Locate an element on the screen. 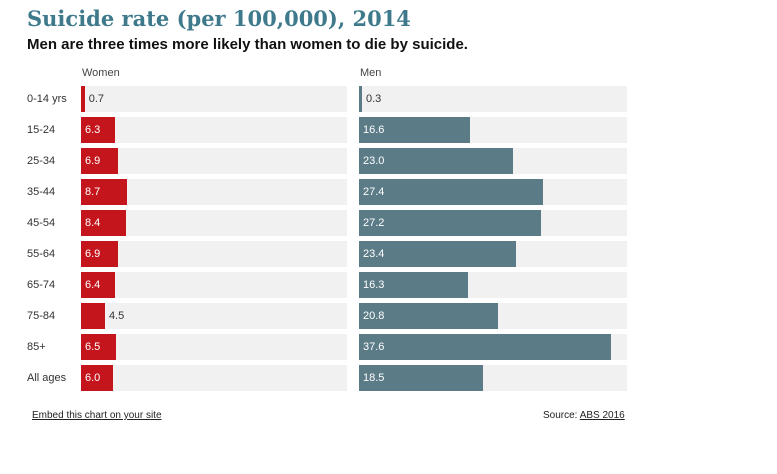 This screenshot has width=777, height=474. chart-row: 55-64 6.9 23.4 is located at coordinates (388, 254).